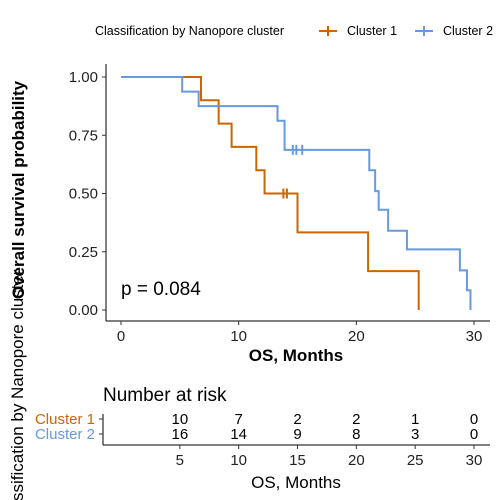  I want to click on risk-count: 1, so click(415, 419).